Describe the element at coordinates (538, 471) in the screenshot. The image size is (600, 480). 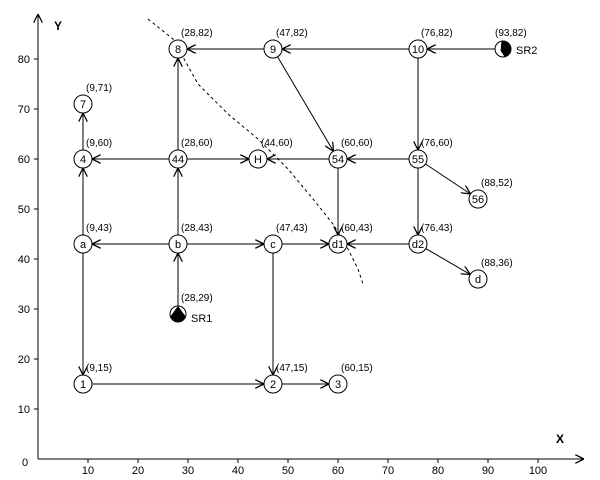
I see `x-tick-label: 100` at that location.